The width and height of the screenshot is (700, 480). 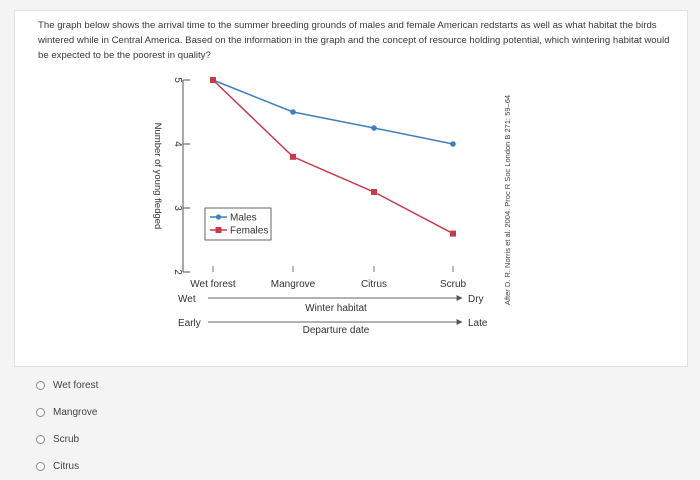 What do you see at coordinates (249, 231) in the screenshot?
I see `legend-label: Females` at bounding box center [249, 231].